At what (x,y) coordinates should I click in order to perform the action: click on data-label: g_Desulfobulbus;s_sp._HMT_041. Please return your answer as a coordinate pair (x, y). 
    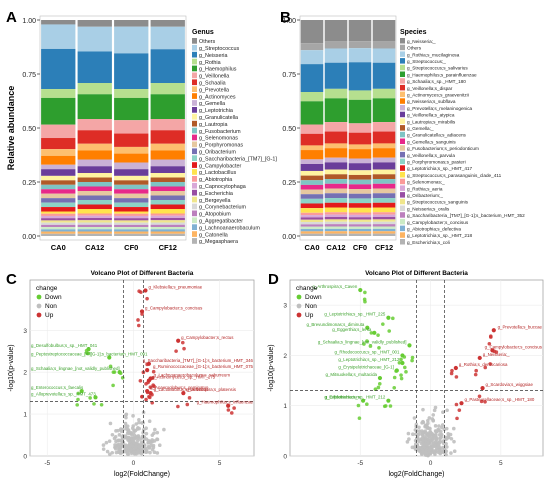
    Looking at the image, I should click on (64, 345).